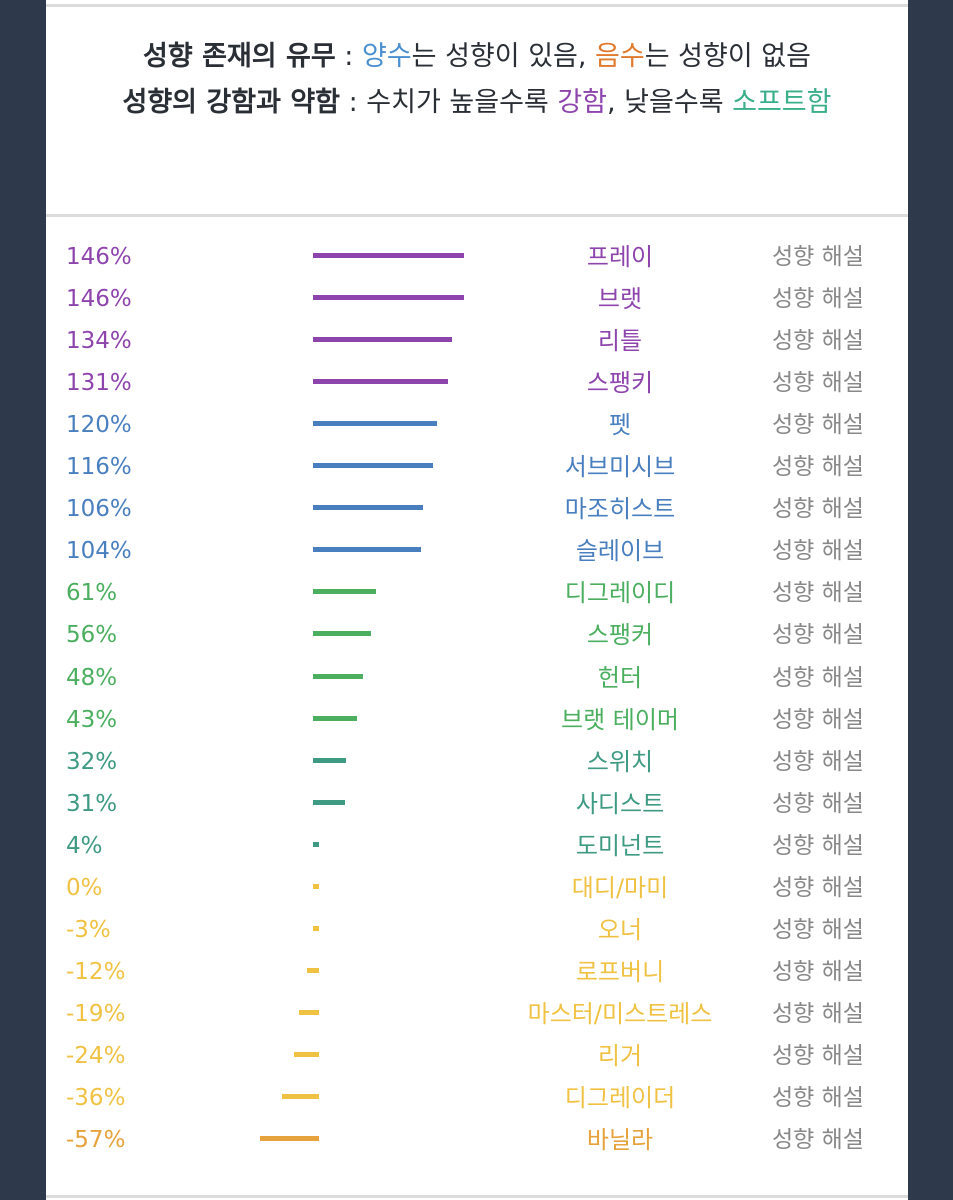 This screenshot has width=953, height=1200. Describe the element at coordinates (582, 102) in the screenshot. I see `legend-strong-word: 강함` at that location.